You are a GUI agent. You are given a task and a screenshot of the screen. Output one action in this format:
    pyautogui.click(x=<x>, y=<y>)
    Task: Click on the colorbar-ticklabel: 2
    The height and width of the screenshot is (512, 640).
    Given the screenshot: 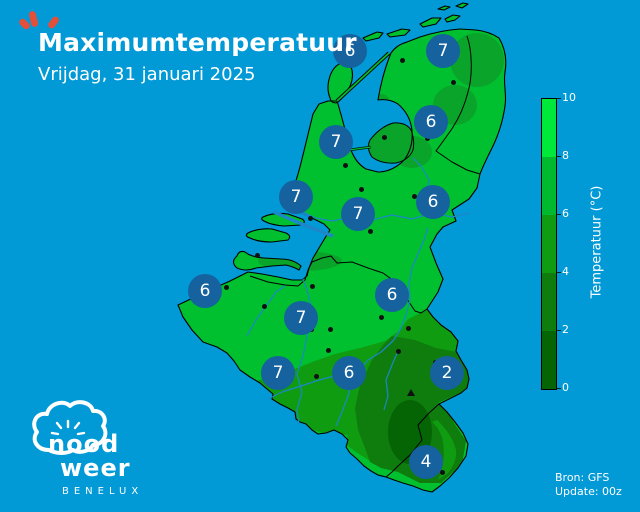 What is the action you would take?
    pyautogui.click(x=565, y=329)
    